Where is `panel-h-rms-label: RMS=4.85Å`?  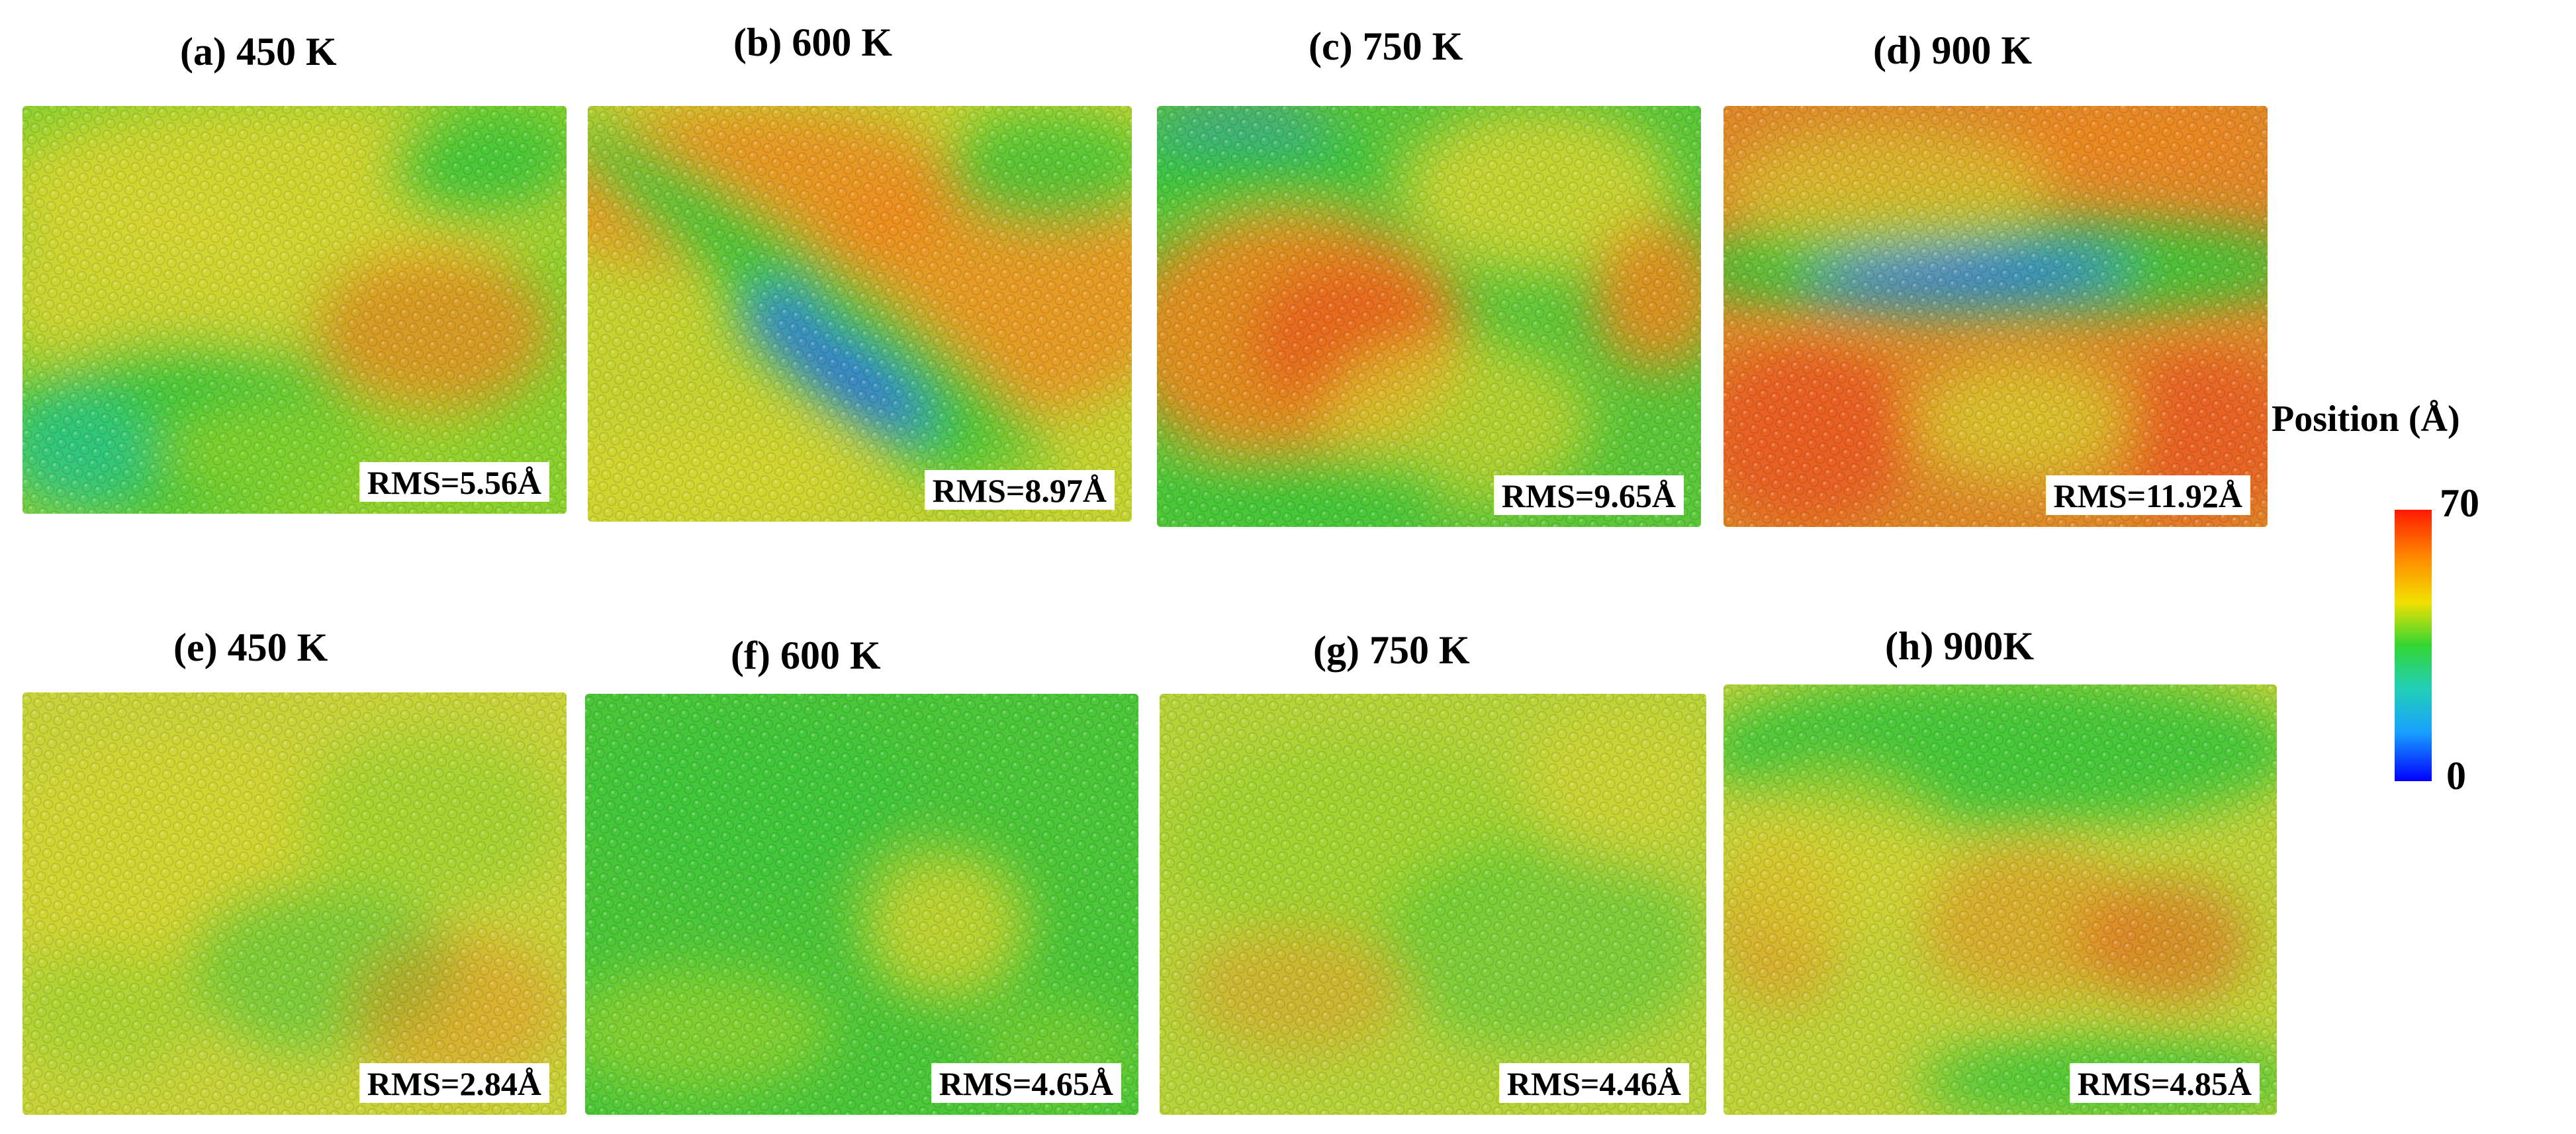 panel-h-rms-label: RMS=4.85Å is located at coordinates (2164, 1083).